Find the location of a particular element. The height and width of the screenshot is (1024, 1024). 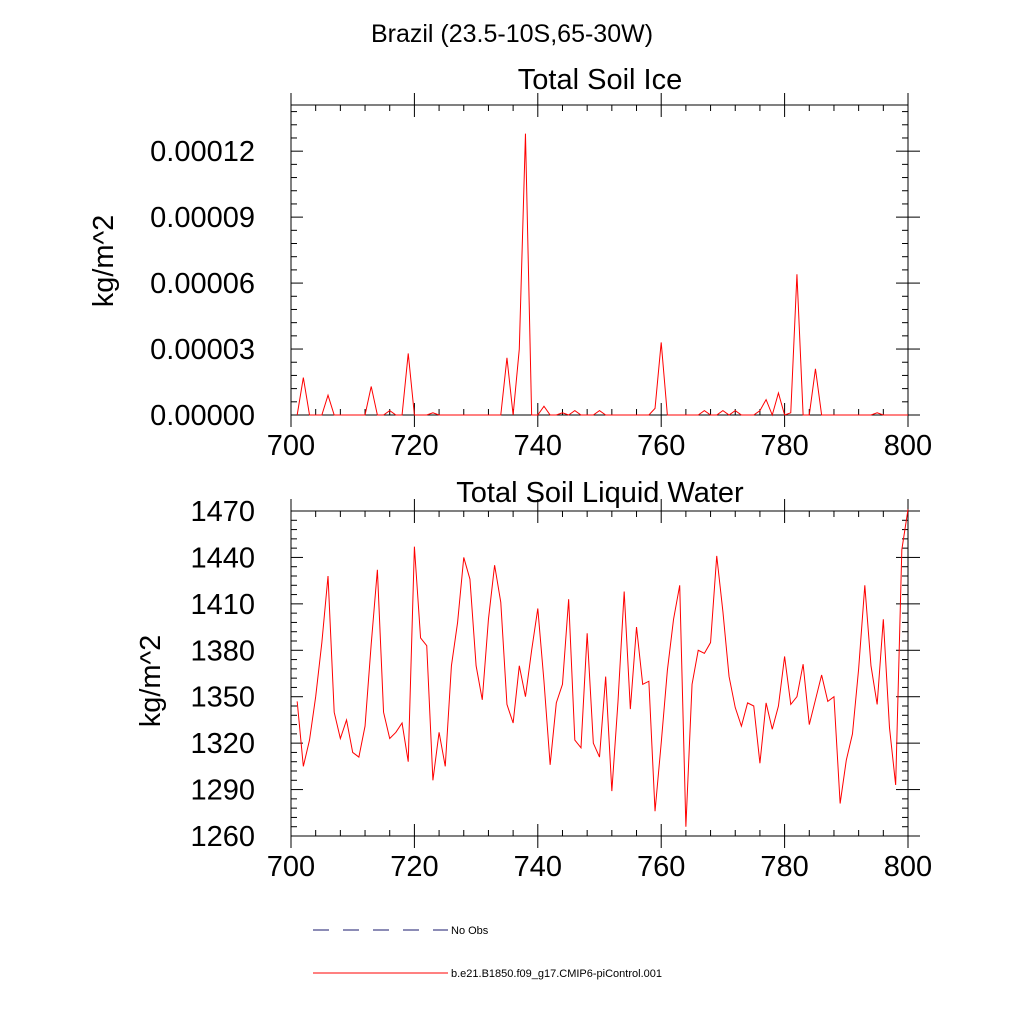

legend-label-no-obs: No Obs is located at coordinates (470, 931).